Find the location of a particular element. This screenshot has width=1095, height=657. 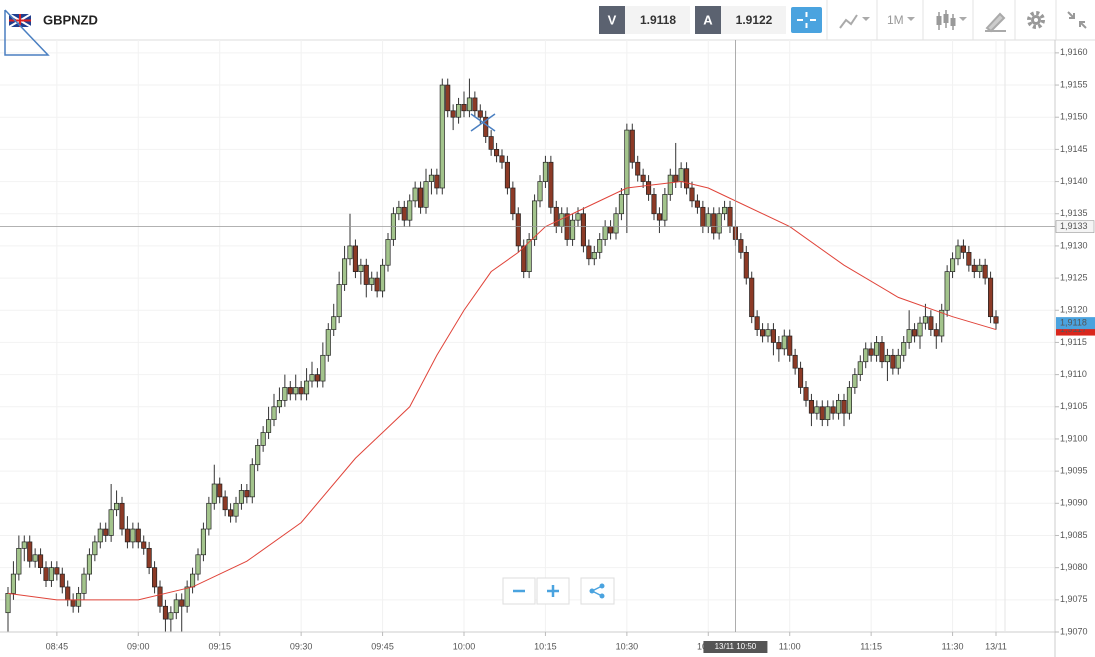

indicators-button is located at coordinates (952, 20).